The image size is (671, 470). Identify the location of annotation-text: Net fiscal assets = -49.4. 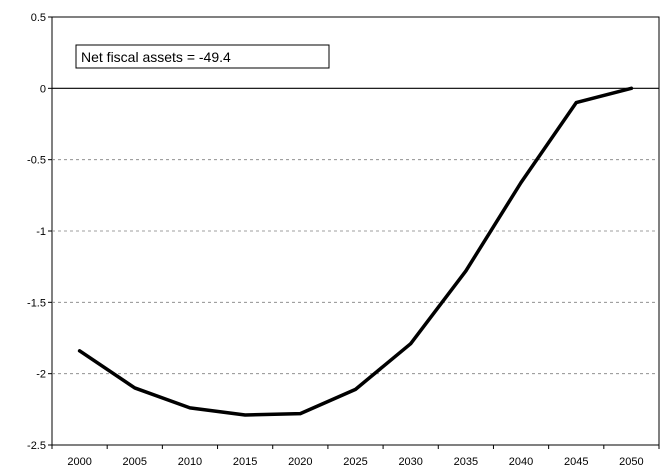
(156, 57).